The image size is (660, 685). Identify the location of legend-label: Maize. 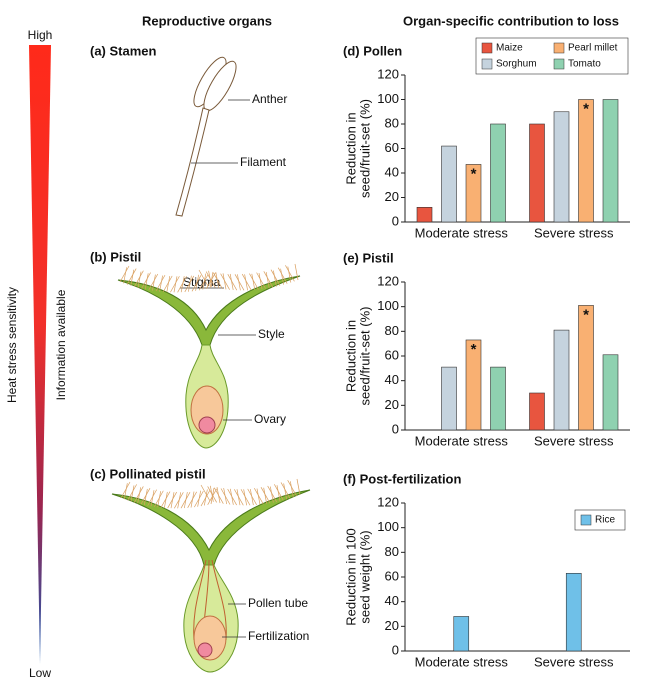
(509, 48).